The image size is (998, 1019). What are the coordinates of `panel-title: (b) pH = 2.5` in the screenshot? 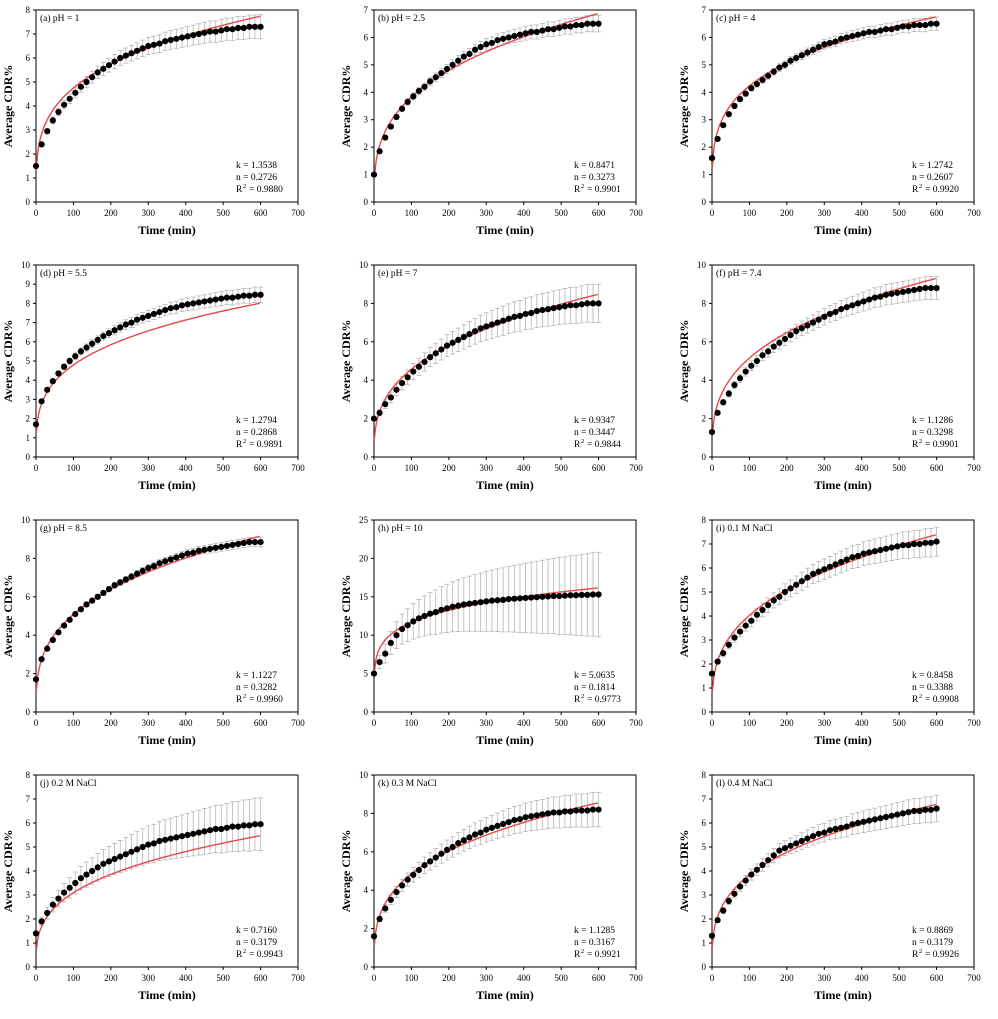 It's located at (401, 18).